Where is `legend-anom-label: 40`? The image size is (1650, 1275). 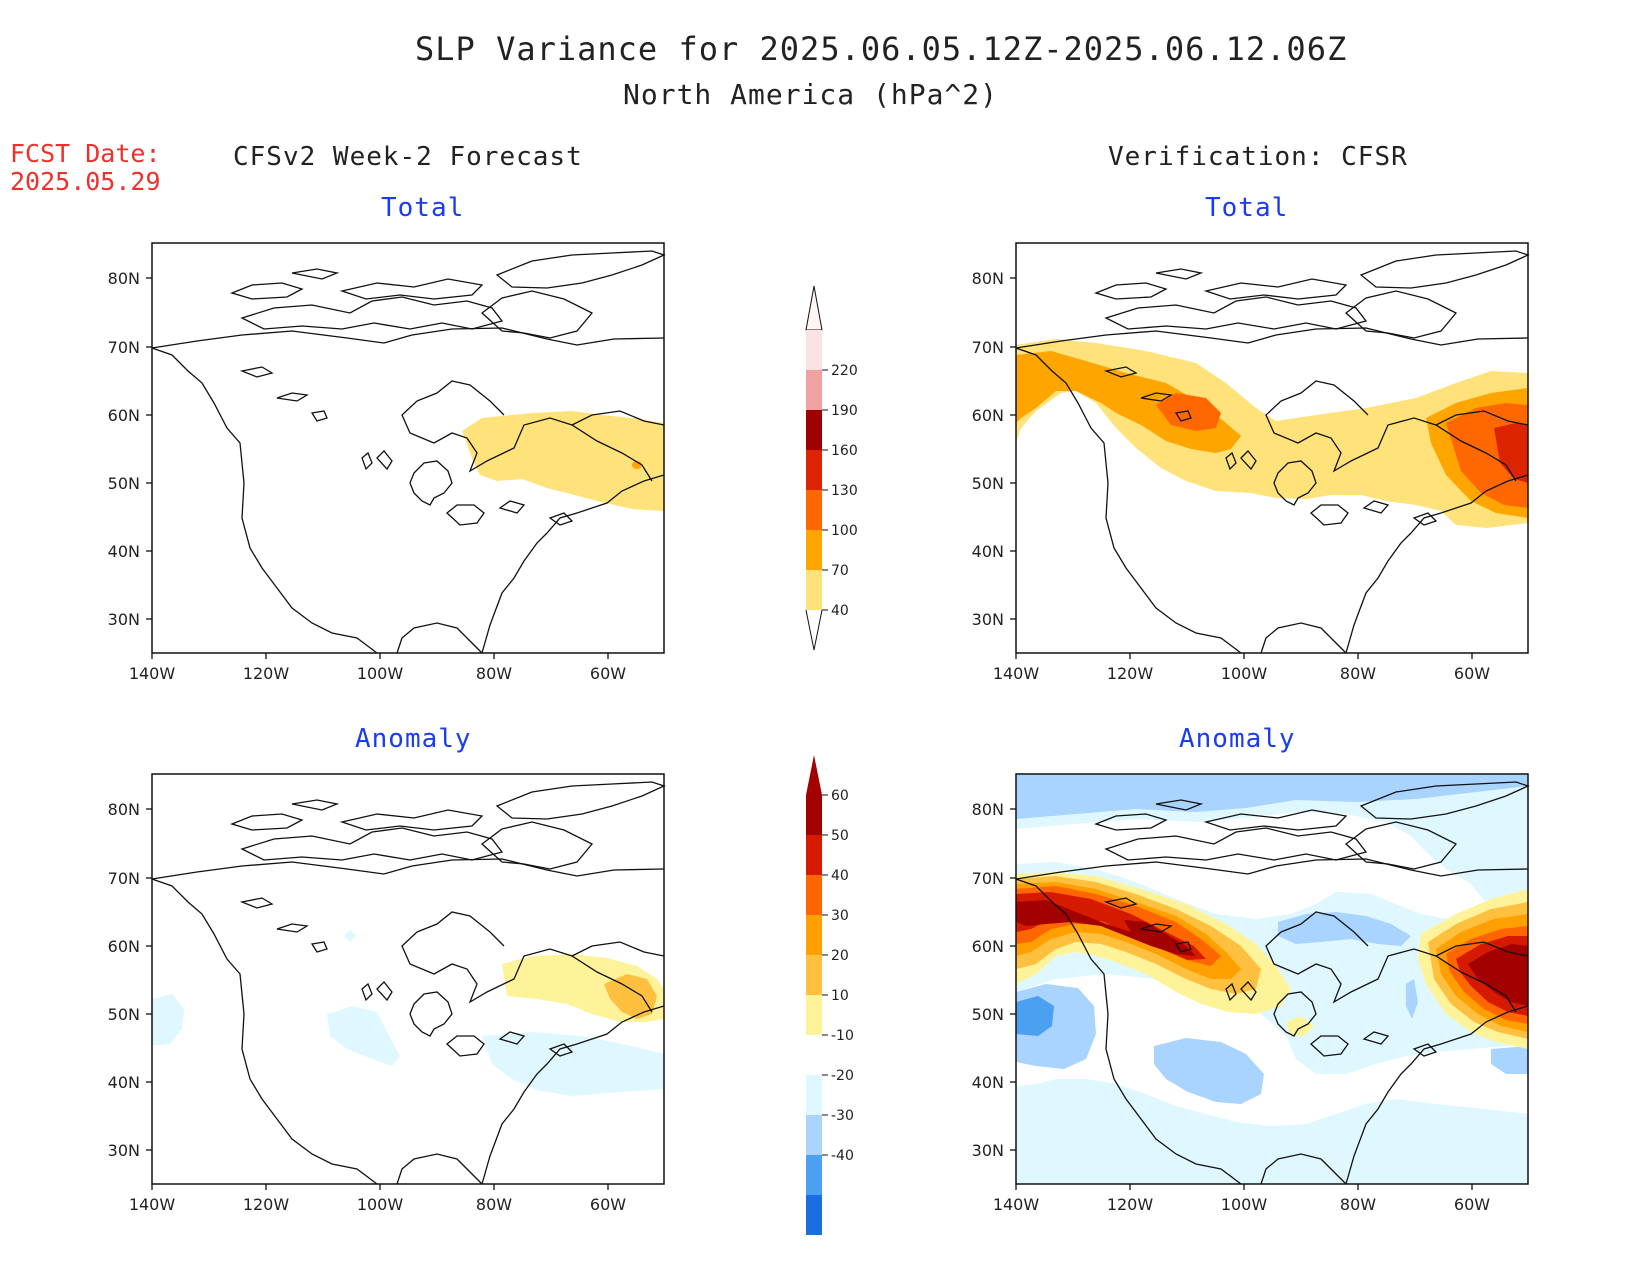 legend-anom-label: 40 is located at coordinates (840, 876).